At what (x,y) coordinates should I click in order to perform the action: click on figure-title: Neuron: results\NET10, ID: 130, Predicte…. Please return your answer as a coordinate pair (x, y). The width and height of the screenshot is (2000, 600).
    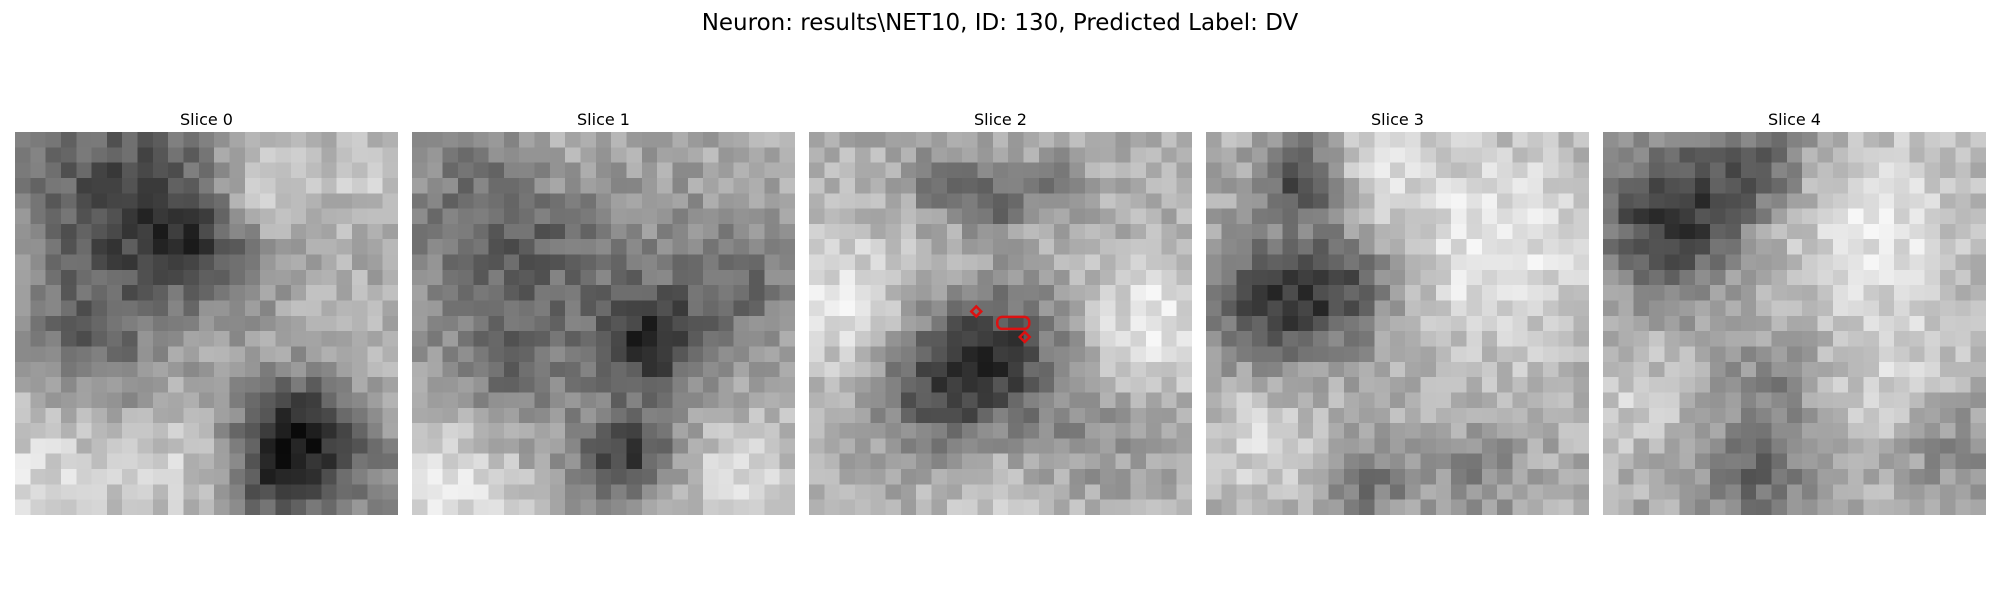
    Looking at the image, I should click on (1000, 23).